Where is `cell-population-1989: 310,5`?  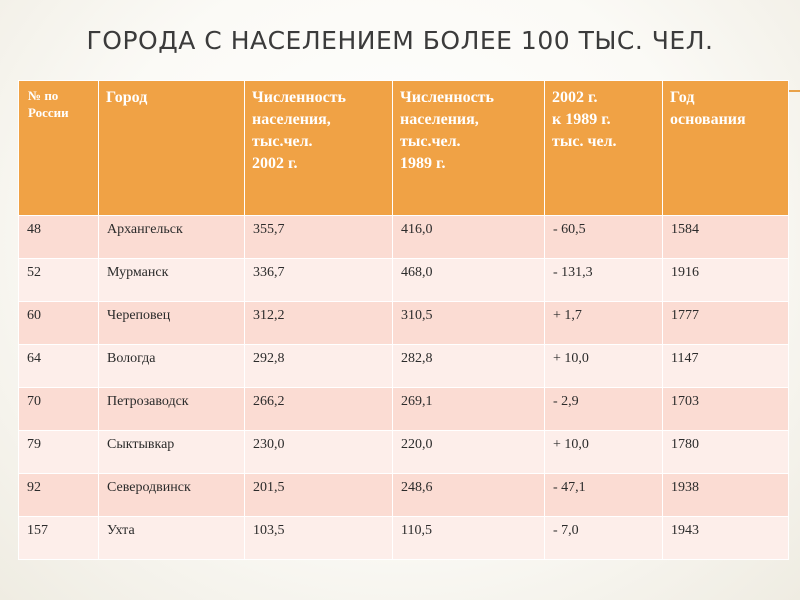
cell-population-1989: 310,5 is located at coordinates (468, 323).